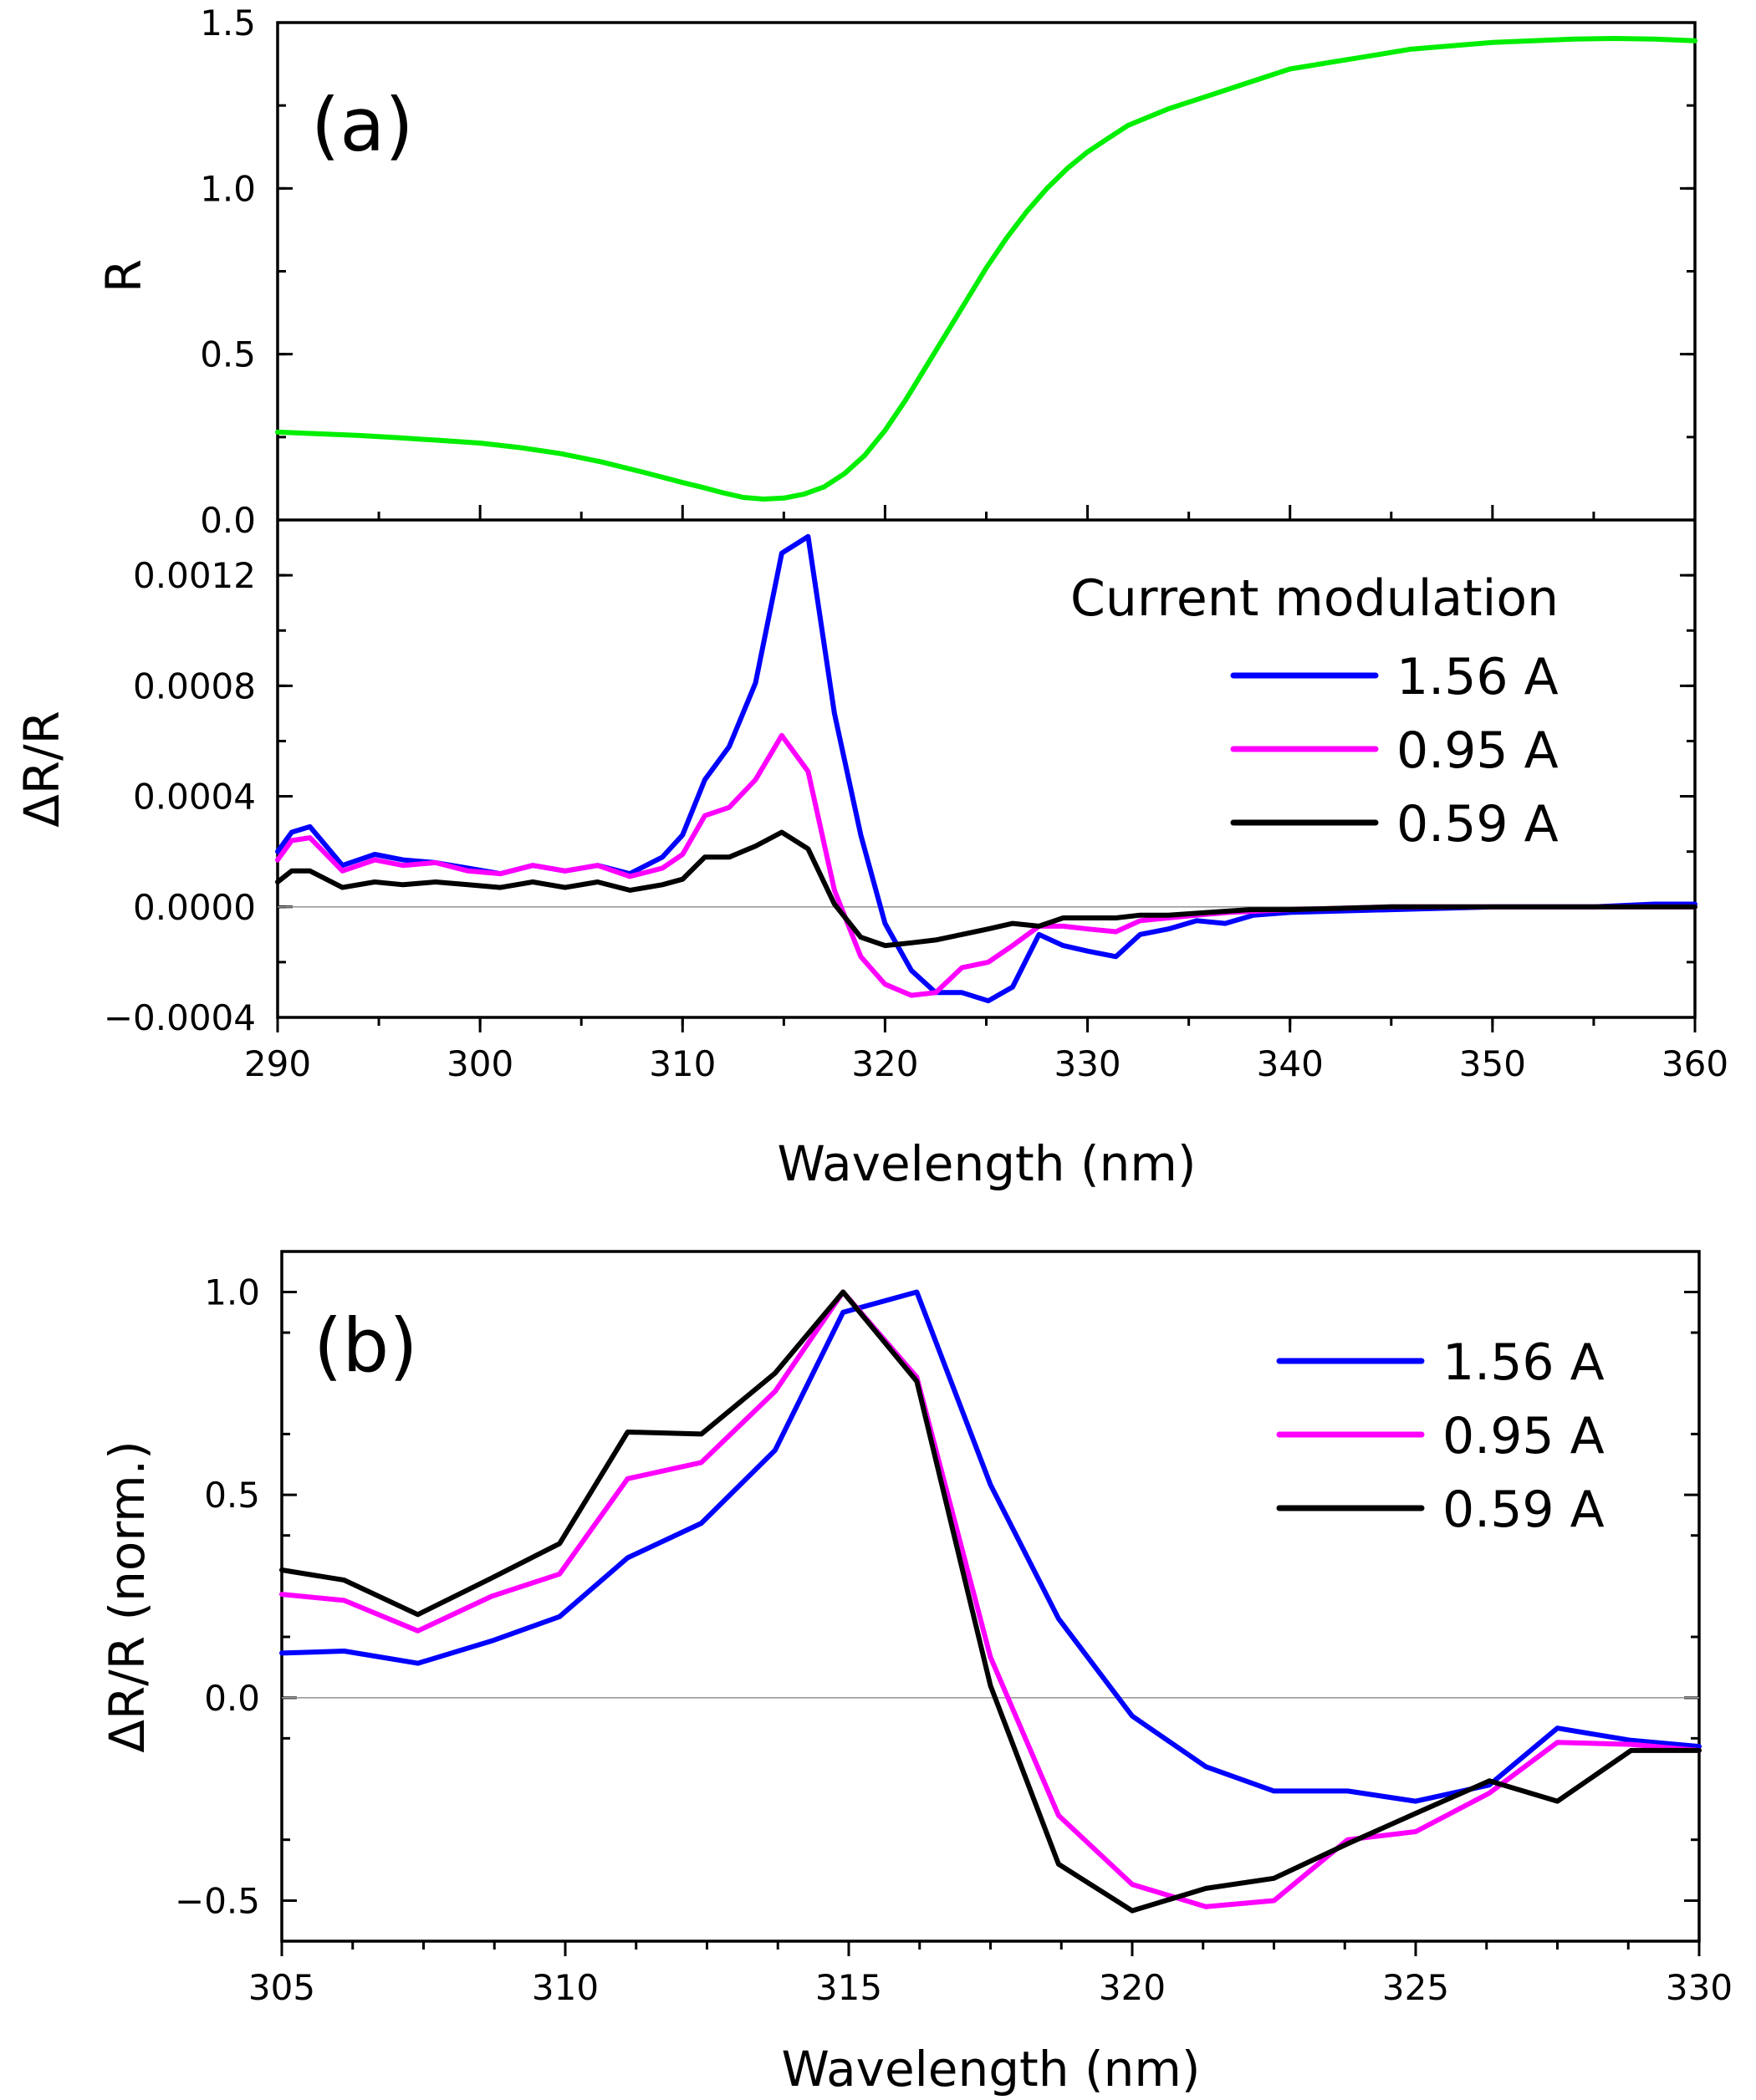 The height and width of the screenshot is (2100, 1756). I want to click on middle-x-ticks: 290 300 310 320 330 340 350 360, so click(986, 1050).